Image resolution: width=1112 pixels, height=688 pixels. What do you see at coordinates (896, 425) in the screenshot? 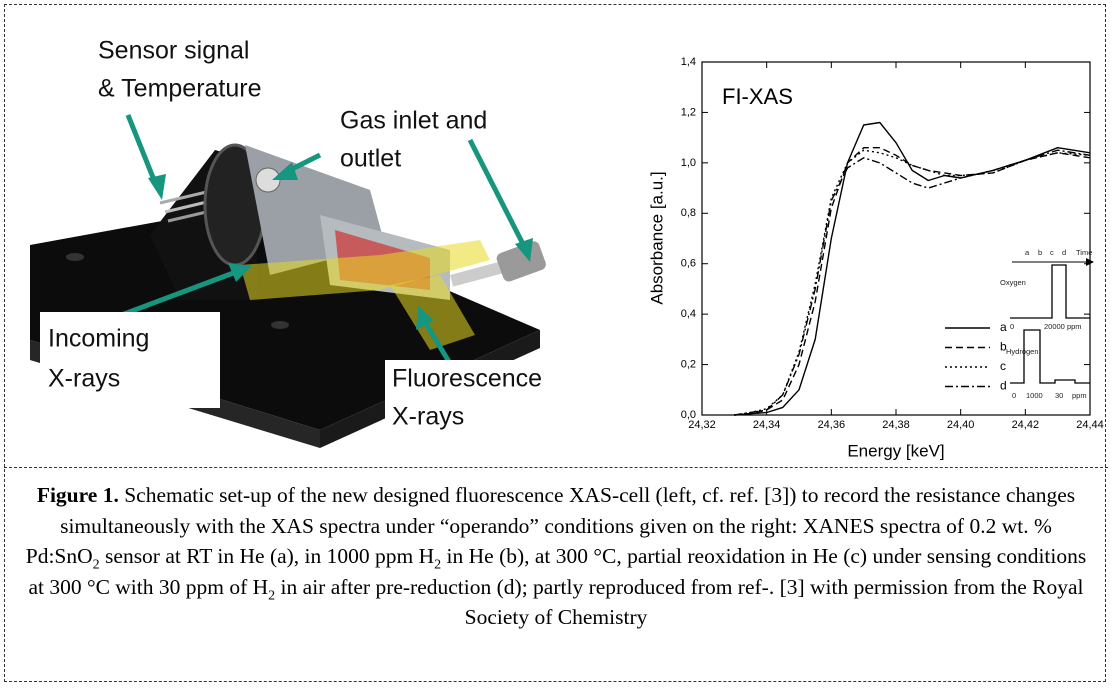
I see `x-tick-label: 24,38` at bounding box center [896, 425].